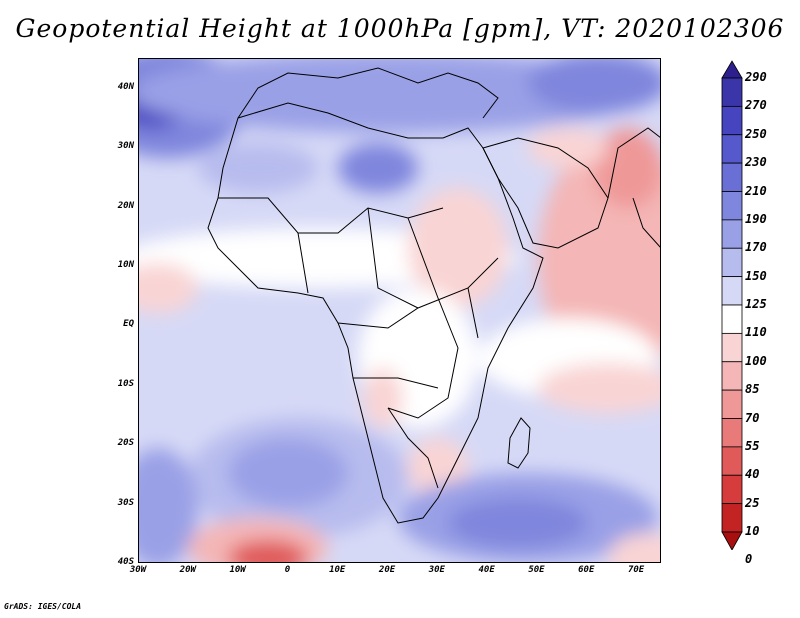  Describe the element at coordinates (125, 562) in the screenshot. I see `lat-tick-label: 40S` at that location.